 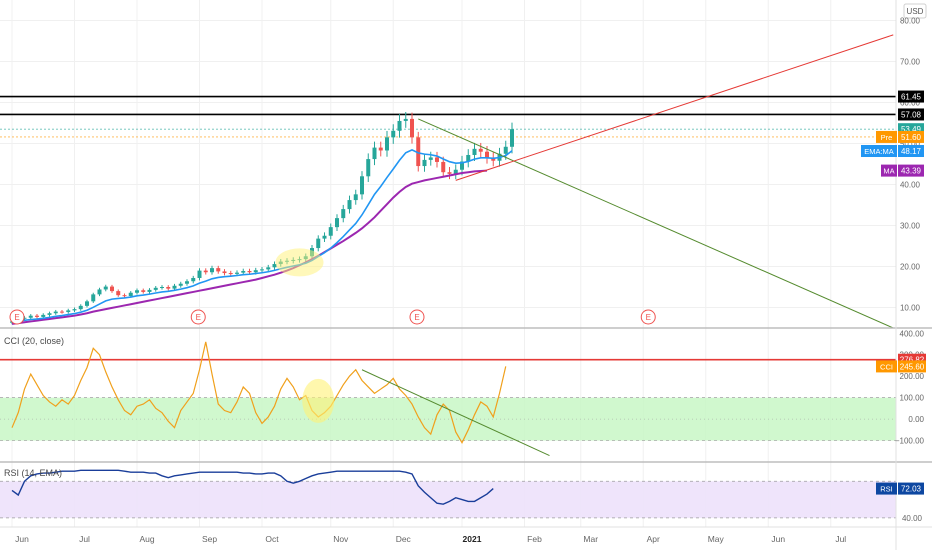 What do you see at coordinates (902, 170) in the screenshot?
I see `moving-average-label: MA 43.39` at bounding box center [902, 170].